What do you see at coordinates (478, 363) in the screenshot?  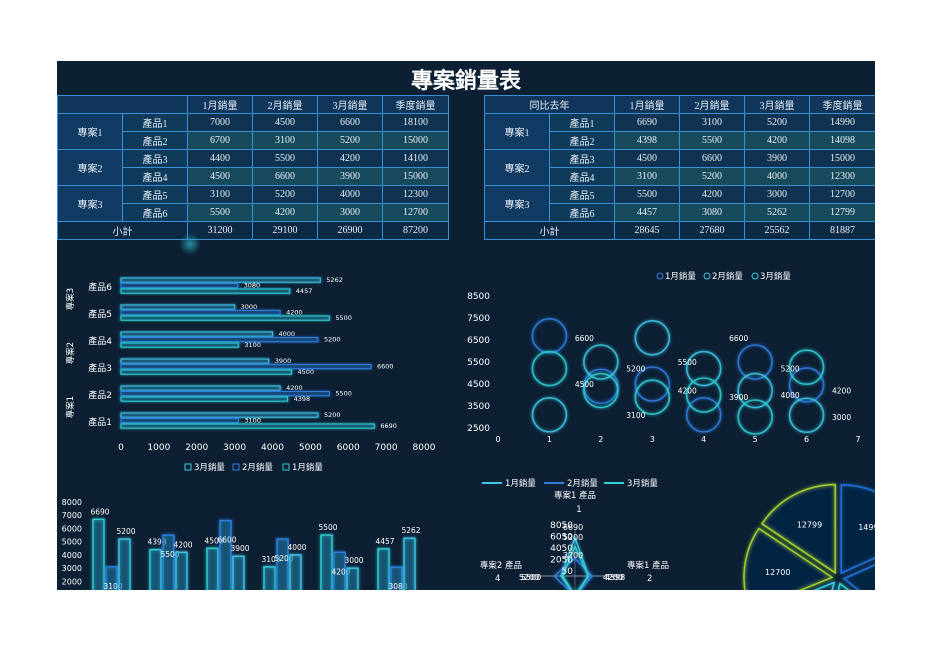 I see `y-tick-label: 5500` at bounding box center [478, 363].